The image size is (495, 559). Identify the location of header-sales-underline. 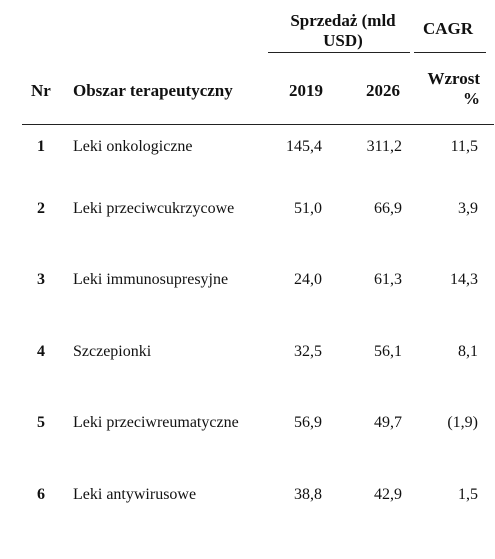
(339, 52).